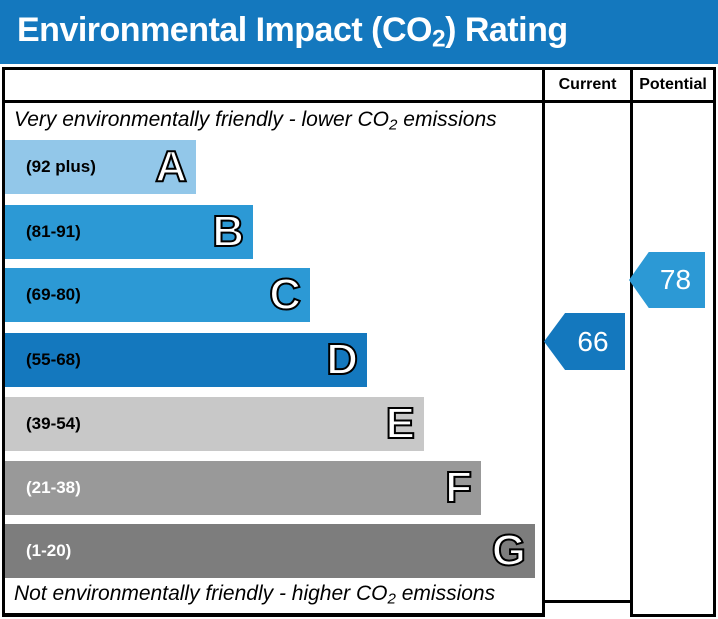  What do you see at coordinates (587, 84) in the screenshot?
I see `current-column-header: Current` at bounding box center [587, 84].